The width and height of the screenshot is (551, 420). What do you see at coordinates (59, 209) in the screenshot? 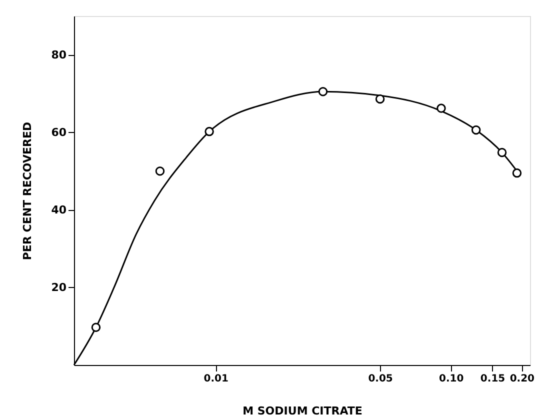
I see `y-tick-label: 40` at bounding box center [59, 209].